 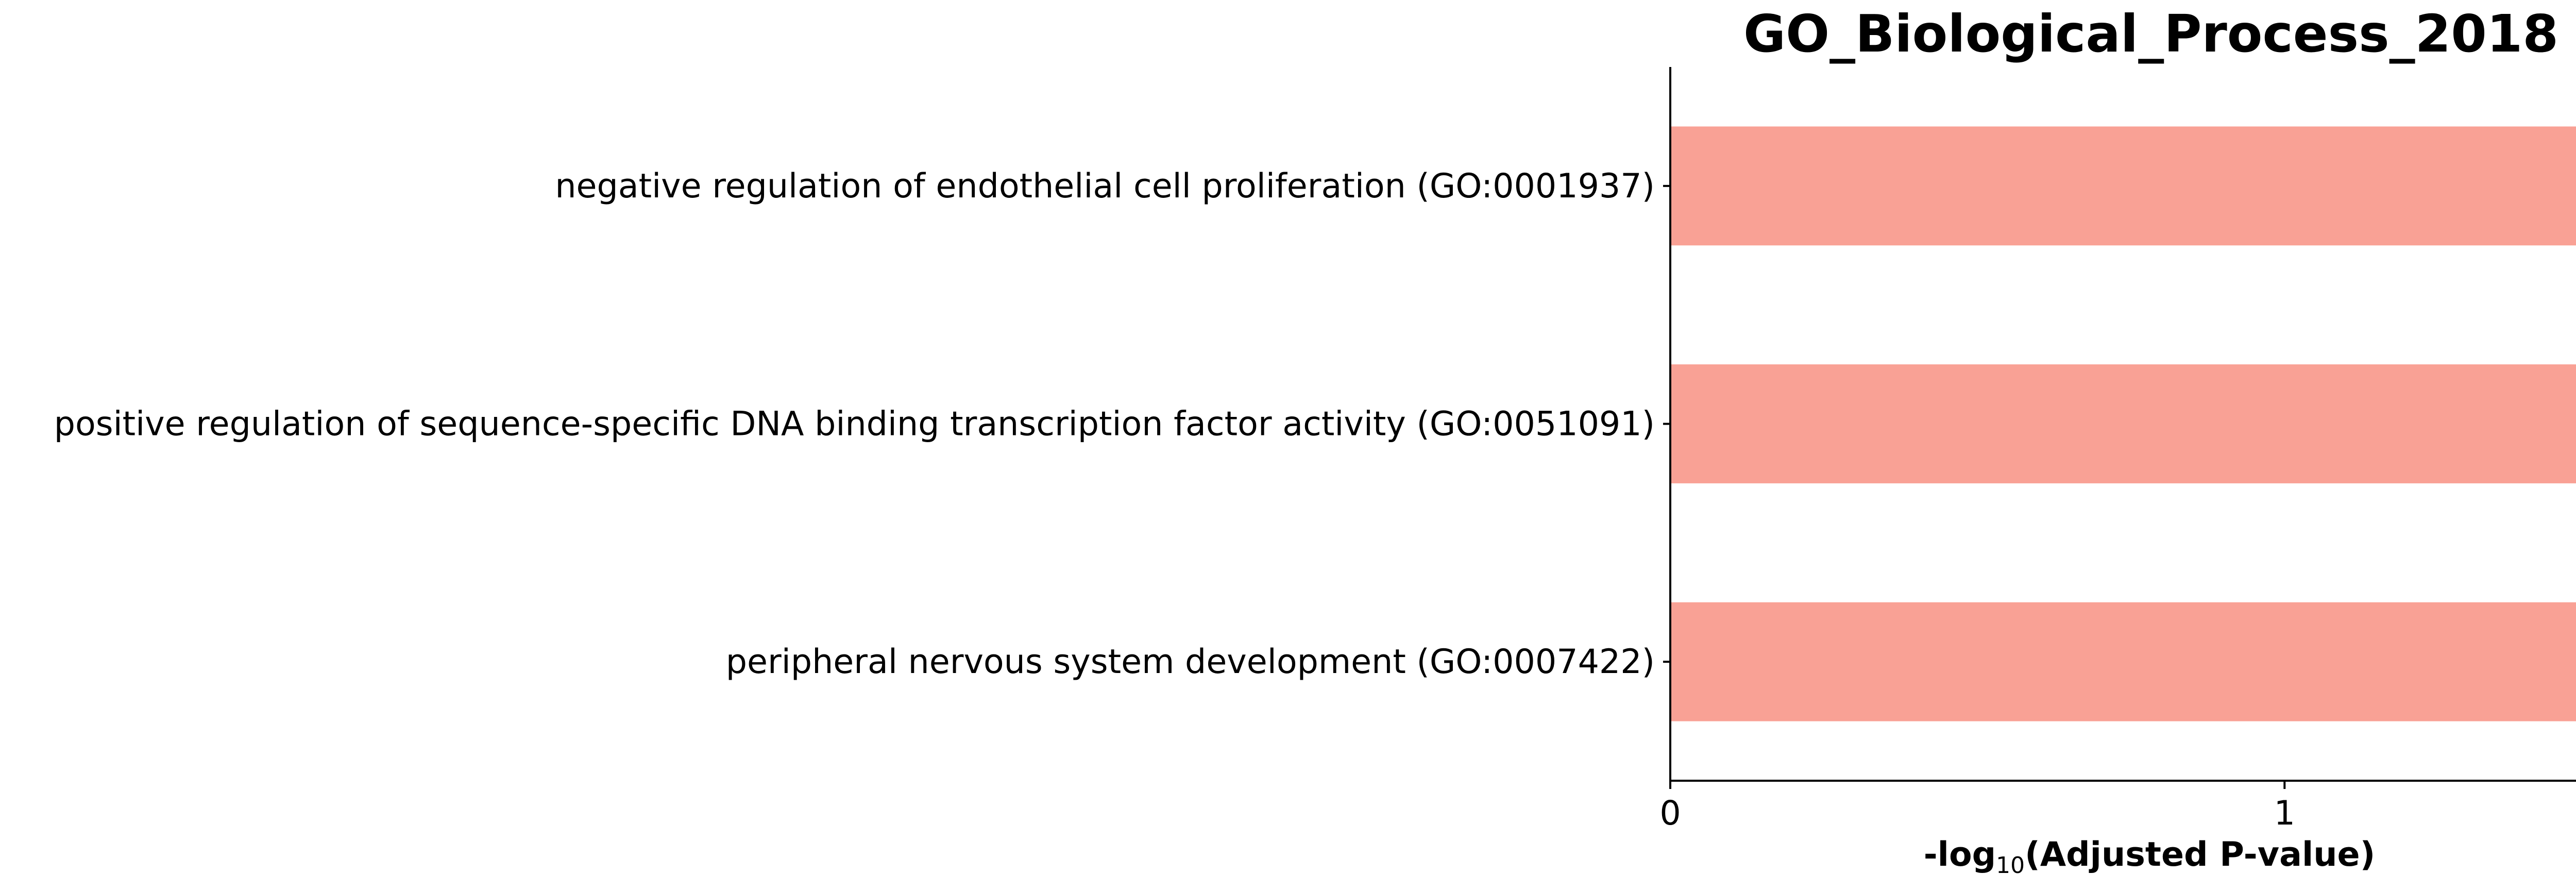 I want to click on x-axis-label-prefix: -log, so click(x=1960, y=854).